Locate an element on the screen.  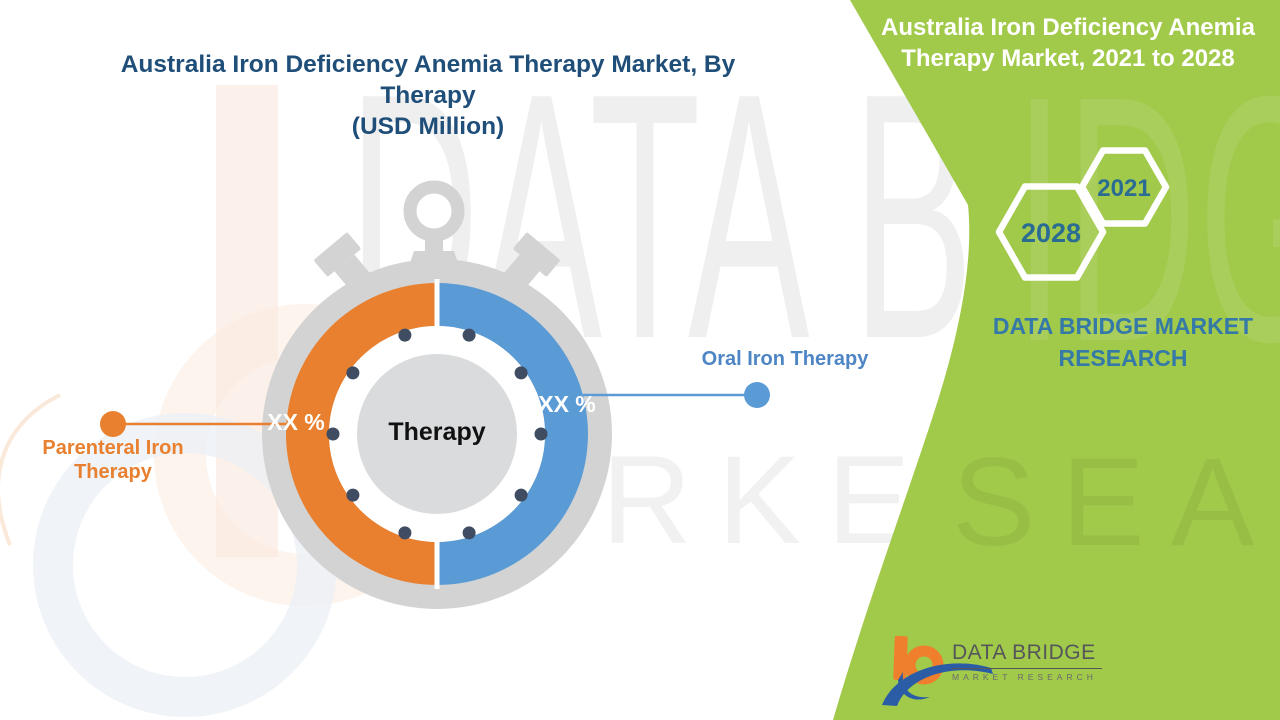
dbmr-logo-mark is located at coordinates (937, 670).